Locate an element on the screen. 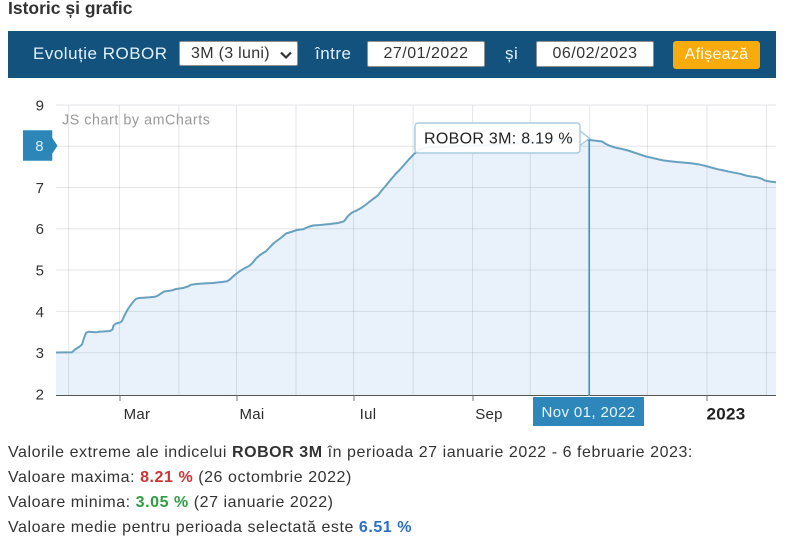  svg-text: 9 is located at coordinates (40, 105).